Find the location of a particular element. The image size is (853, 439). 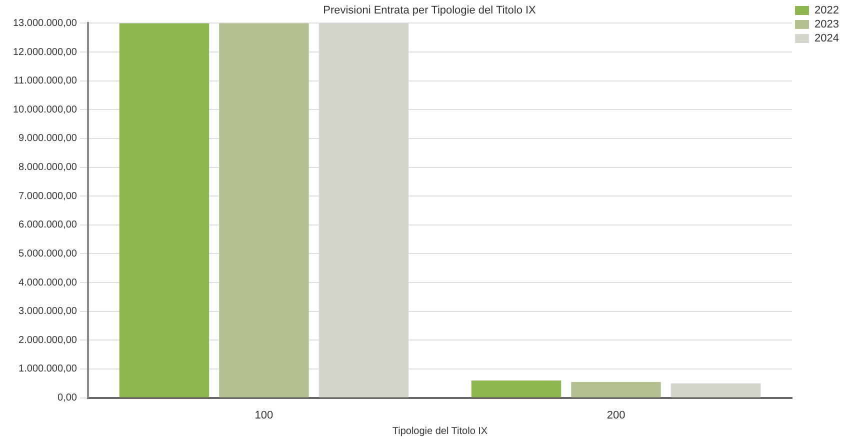

y-tick-label: 9.000.000,00 is located at coordinates (48, 138).